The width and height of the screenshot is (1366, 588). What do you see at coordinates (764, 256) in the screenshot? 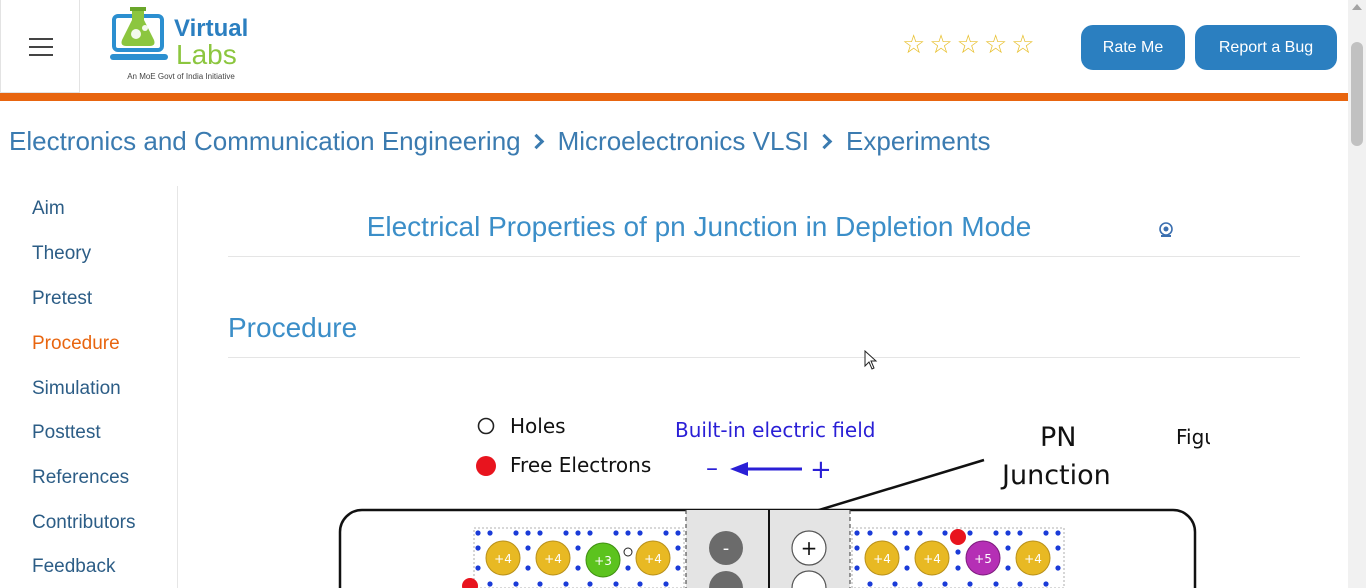
I see `title-divider` at bounding box center [764, 256].